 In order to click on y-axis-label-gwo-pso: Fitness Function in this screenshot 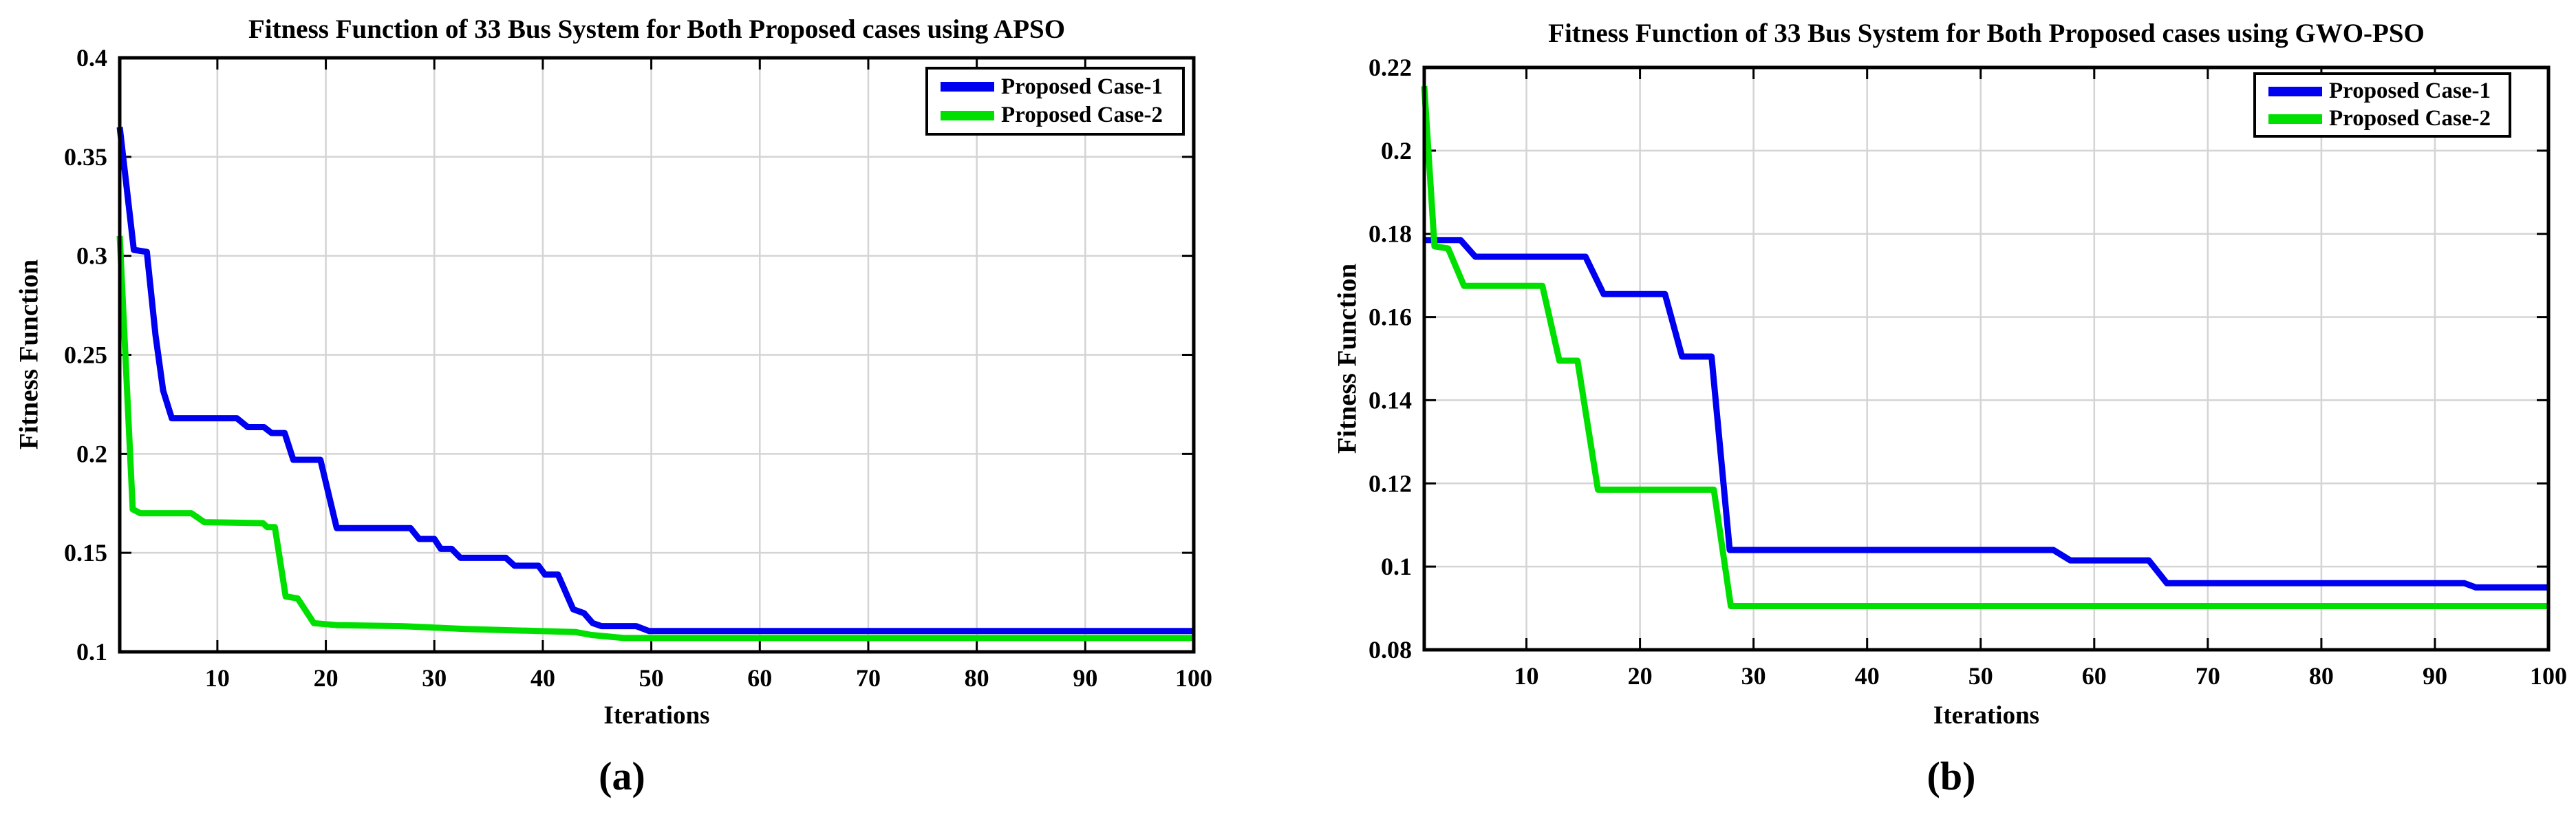, I will do `click(1347, 358)`.